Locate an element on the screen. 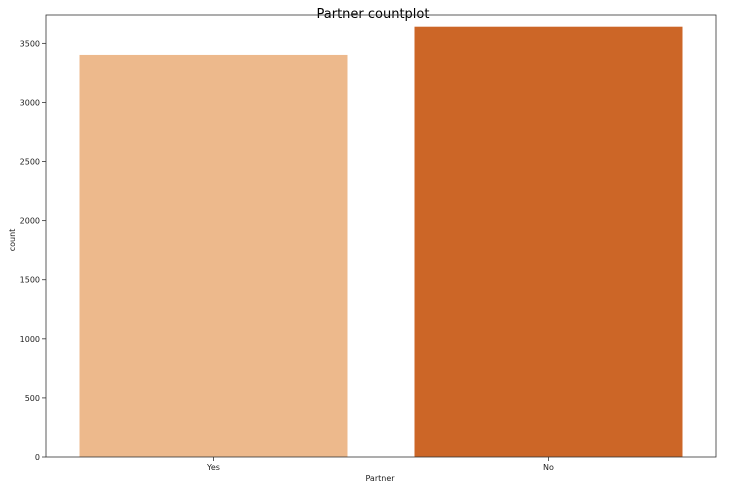  y-tick-label: 2500 is located at coordinates (30, 162).